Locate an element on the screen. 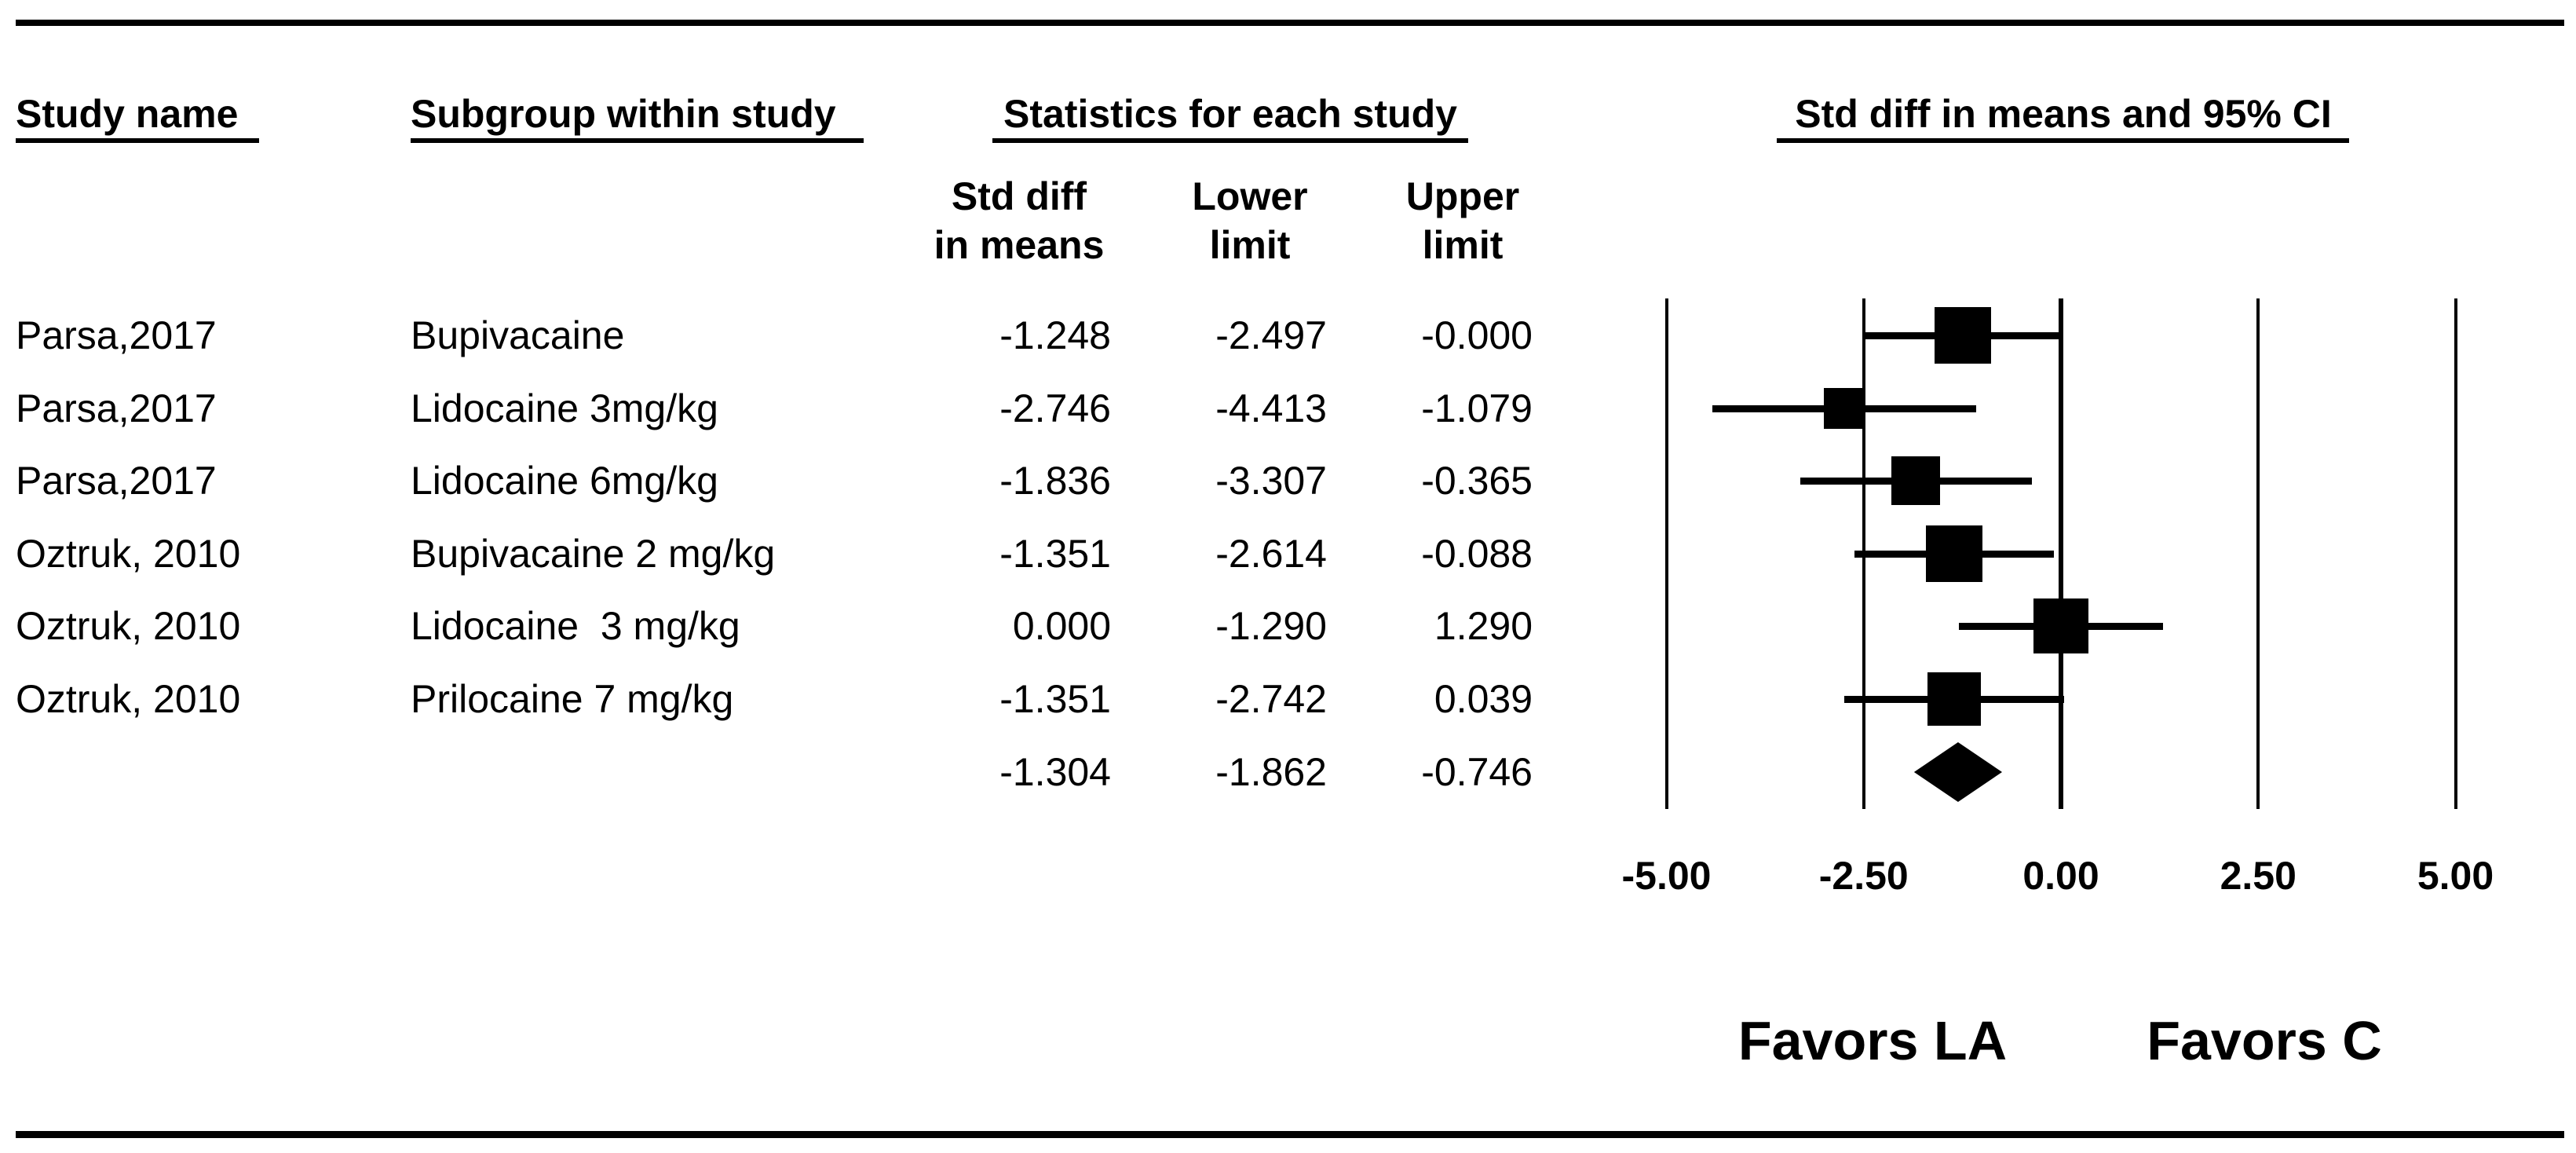 The height and width of the screenshot is (1153, 2576). axis-tick-label: -2.50 is located at coordinates (1864, 876).